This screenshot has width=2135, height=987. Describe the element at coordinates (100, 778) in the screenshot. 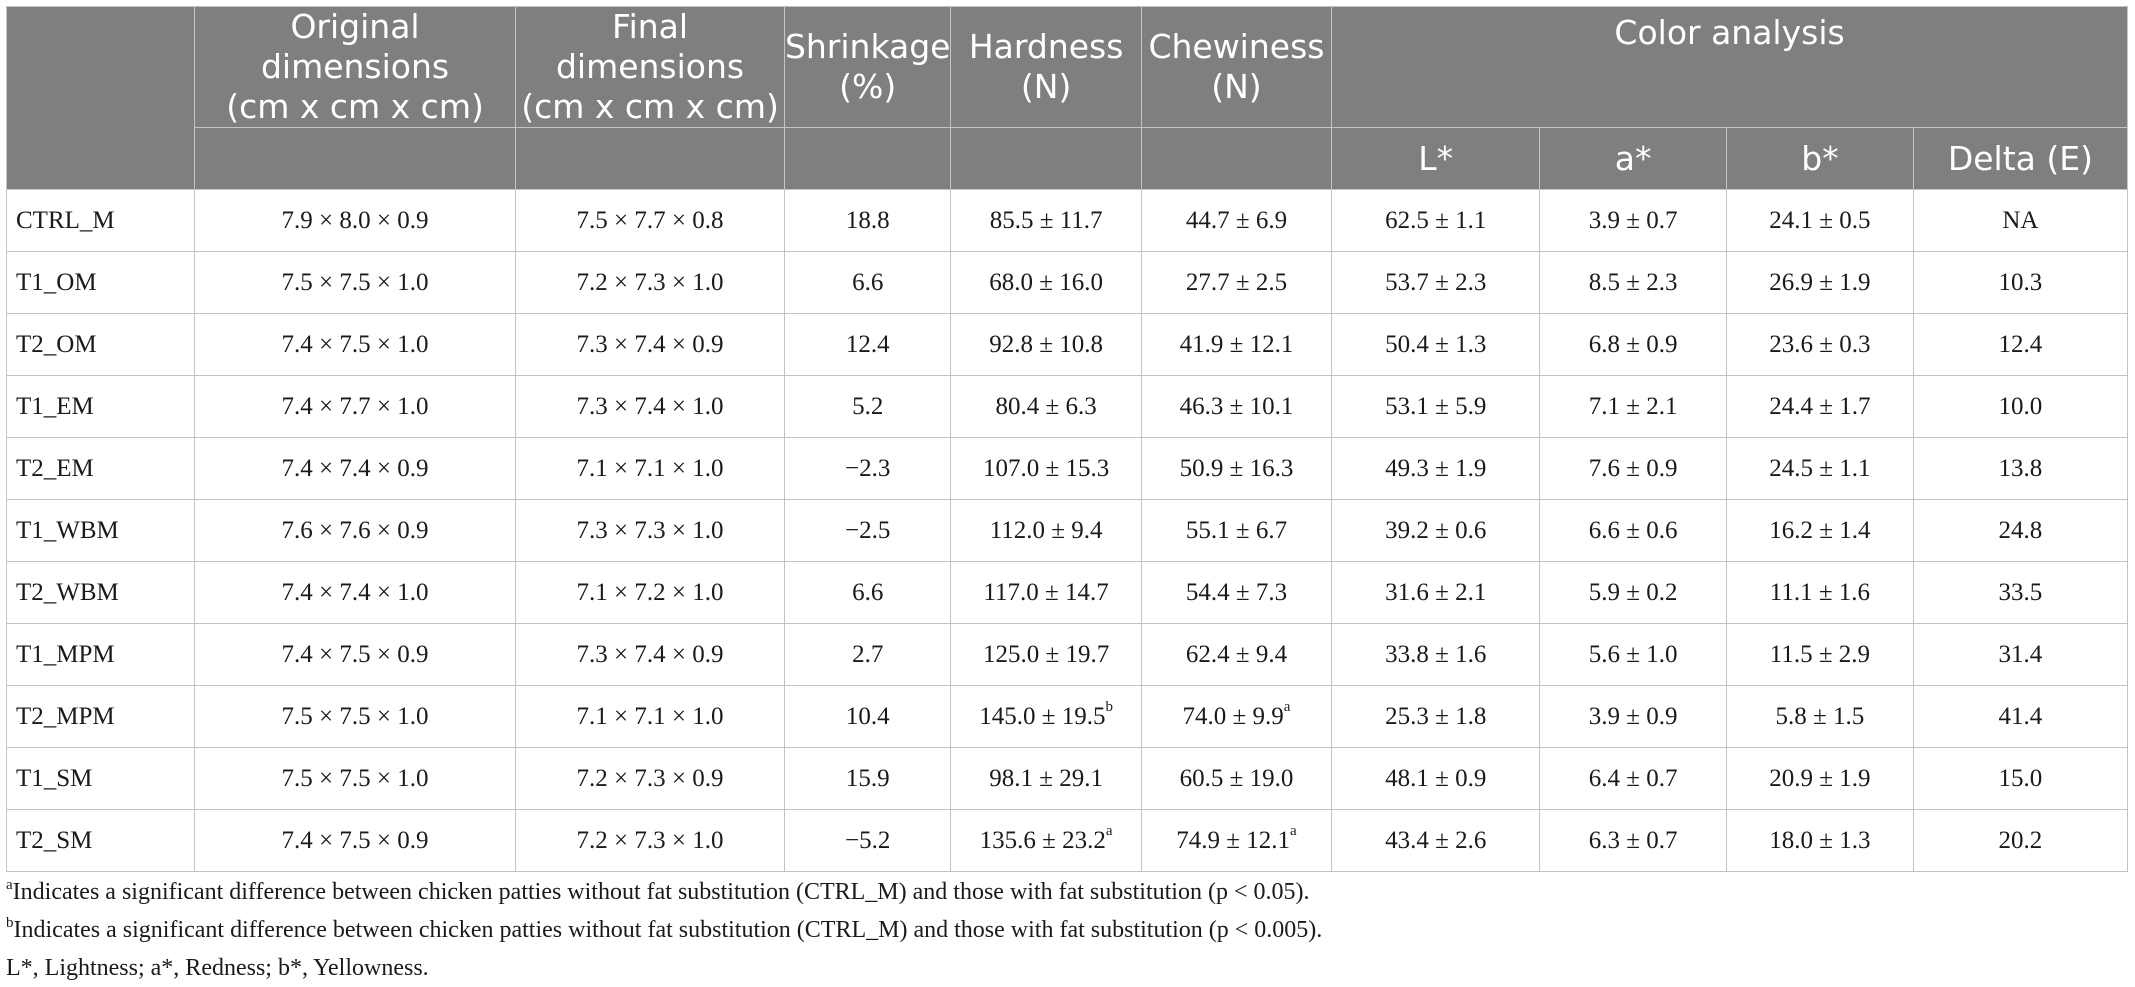

I see `cell-sample: T1_SM` at that location.